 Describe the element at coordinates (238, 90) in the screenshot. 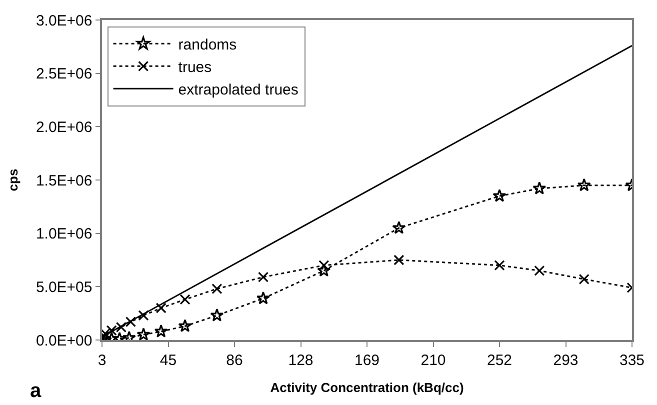

I see `legend-label: extrapolated trues` at that location.